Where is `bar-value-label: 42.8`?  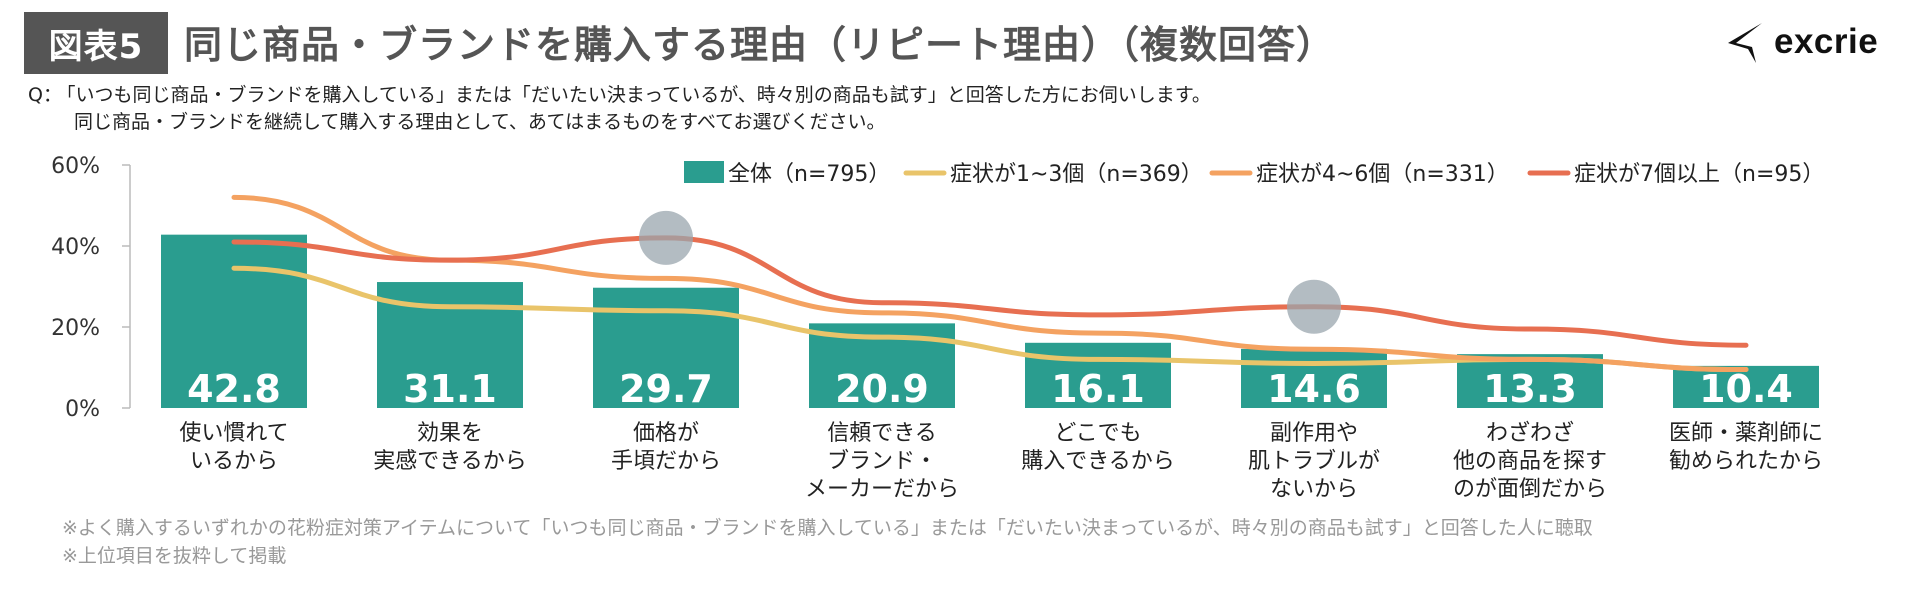
bar-value-label: 42.8 is located at coordinates (234, 389).